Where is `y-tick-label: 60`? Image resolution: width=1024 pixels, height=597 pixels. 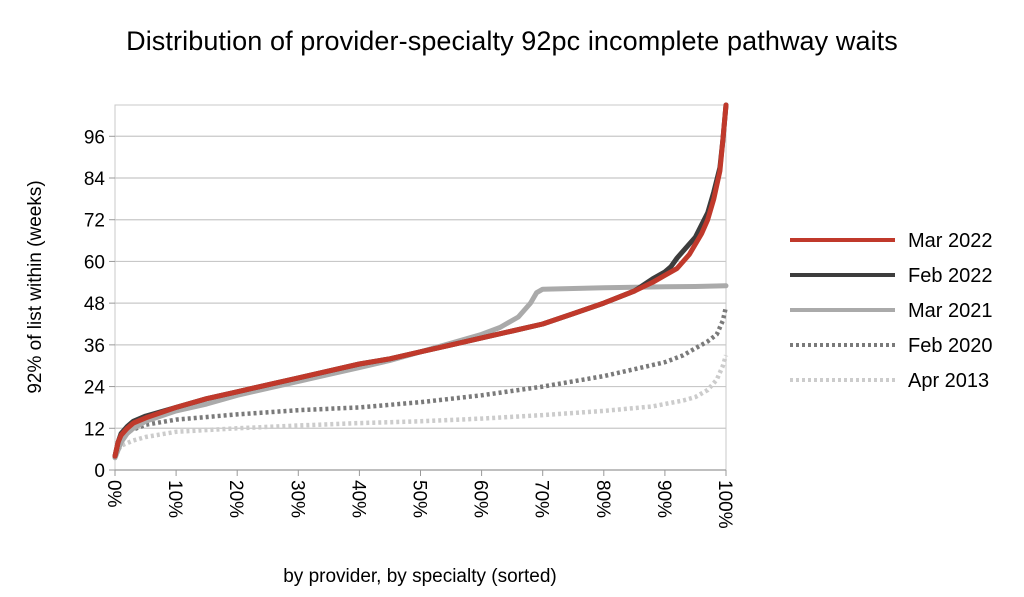
y-tick-label: 60 is located at coordinates (94, 262).